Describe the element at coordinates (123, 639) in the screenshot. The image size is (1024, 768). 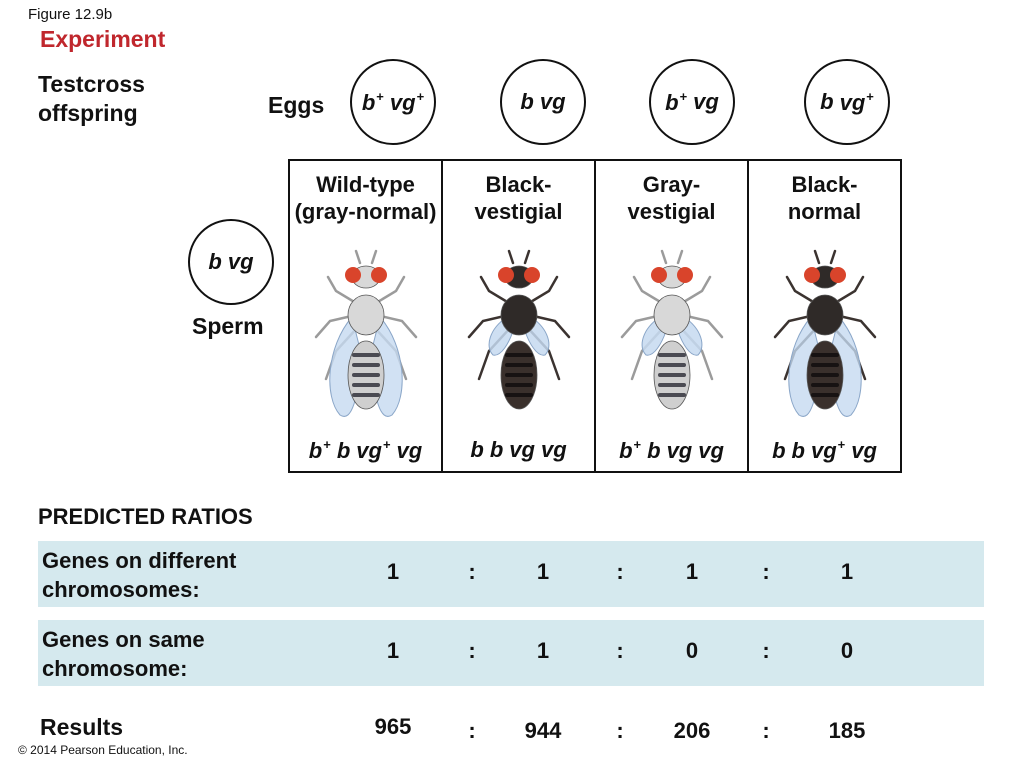
I see `ratio-row-label-line-1: Genes on same` at that location.